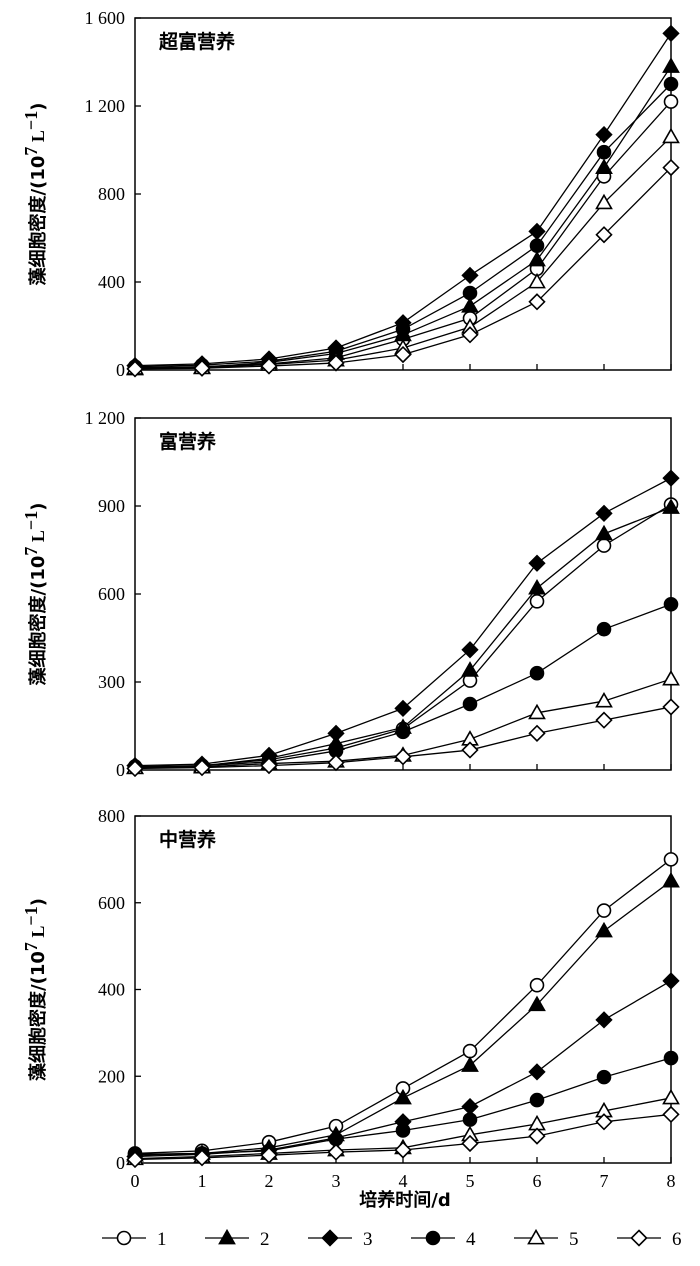 This screenshot has height=1266, width=700. Describe the element at coordinates (202, 1181) in the screenshot. I see `x-tick-label: 1` at that location.